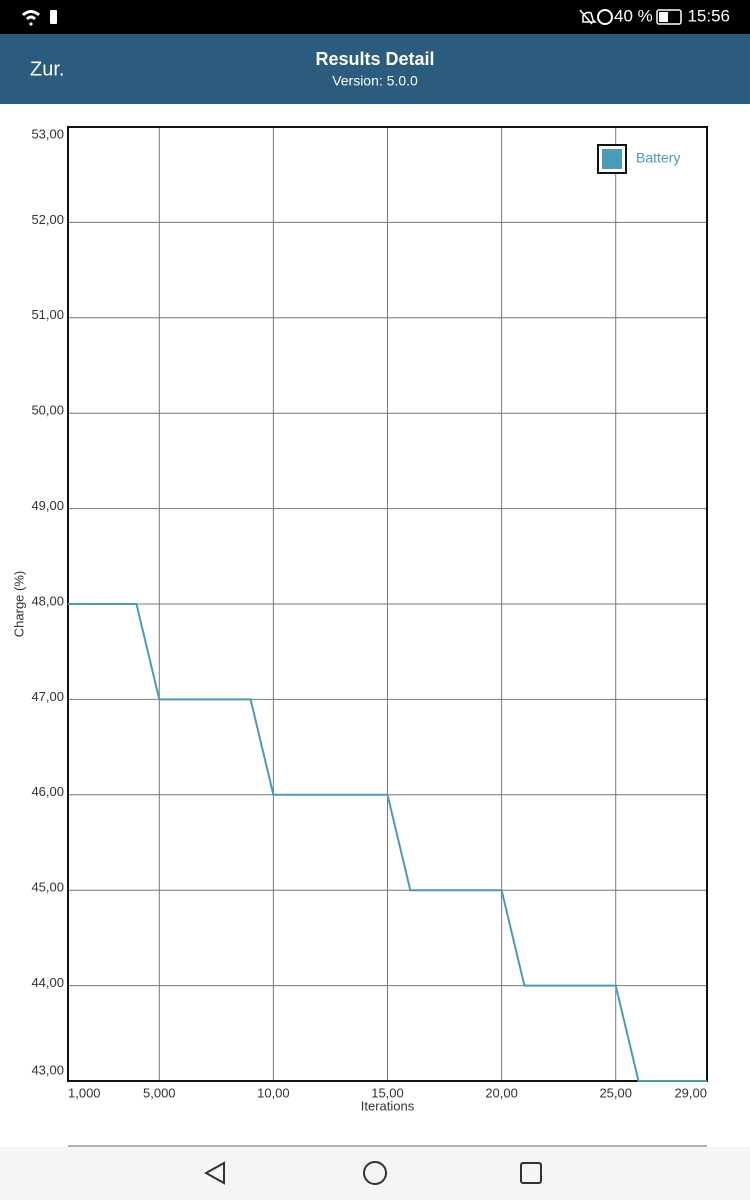  What do you see at coordinates (47, 696) in the screenshot?
I see `y-tick-label: 47,00` at bounding box center [47, 696].